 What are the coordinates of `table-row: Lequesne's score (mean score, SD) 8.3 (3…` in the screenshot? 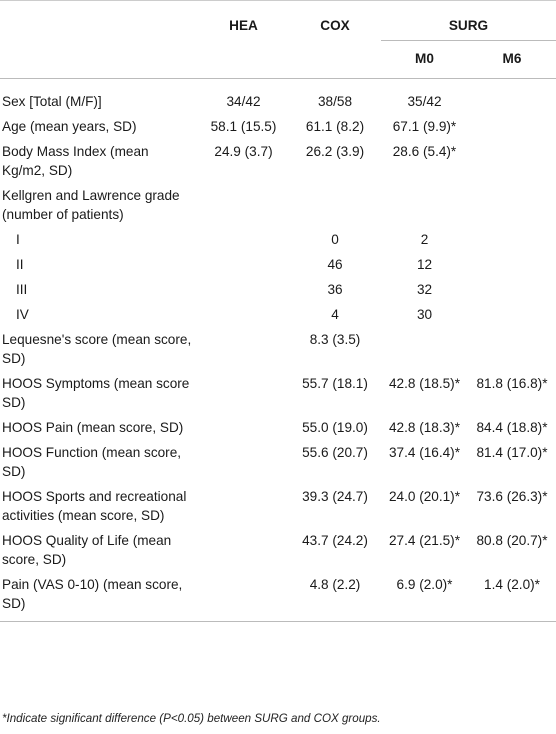 It's located at (278, 349).